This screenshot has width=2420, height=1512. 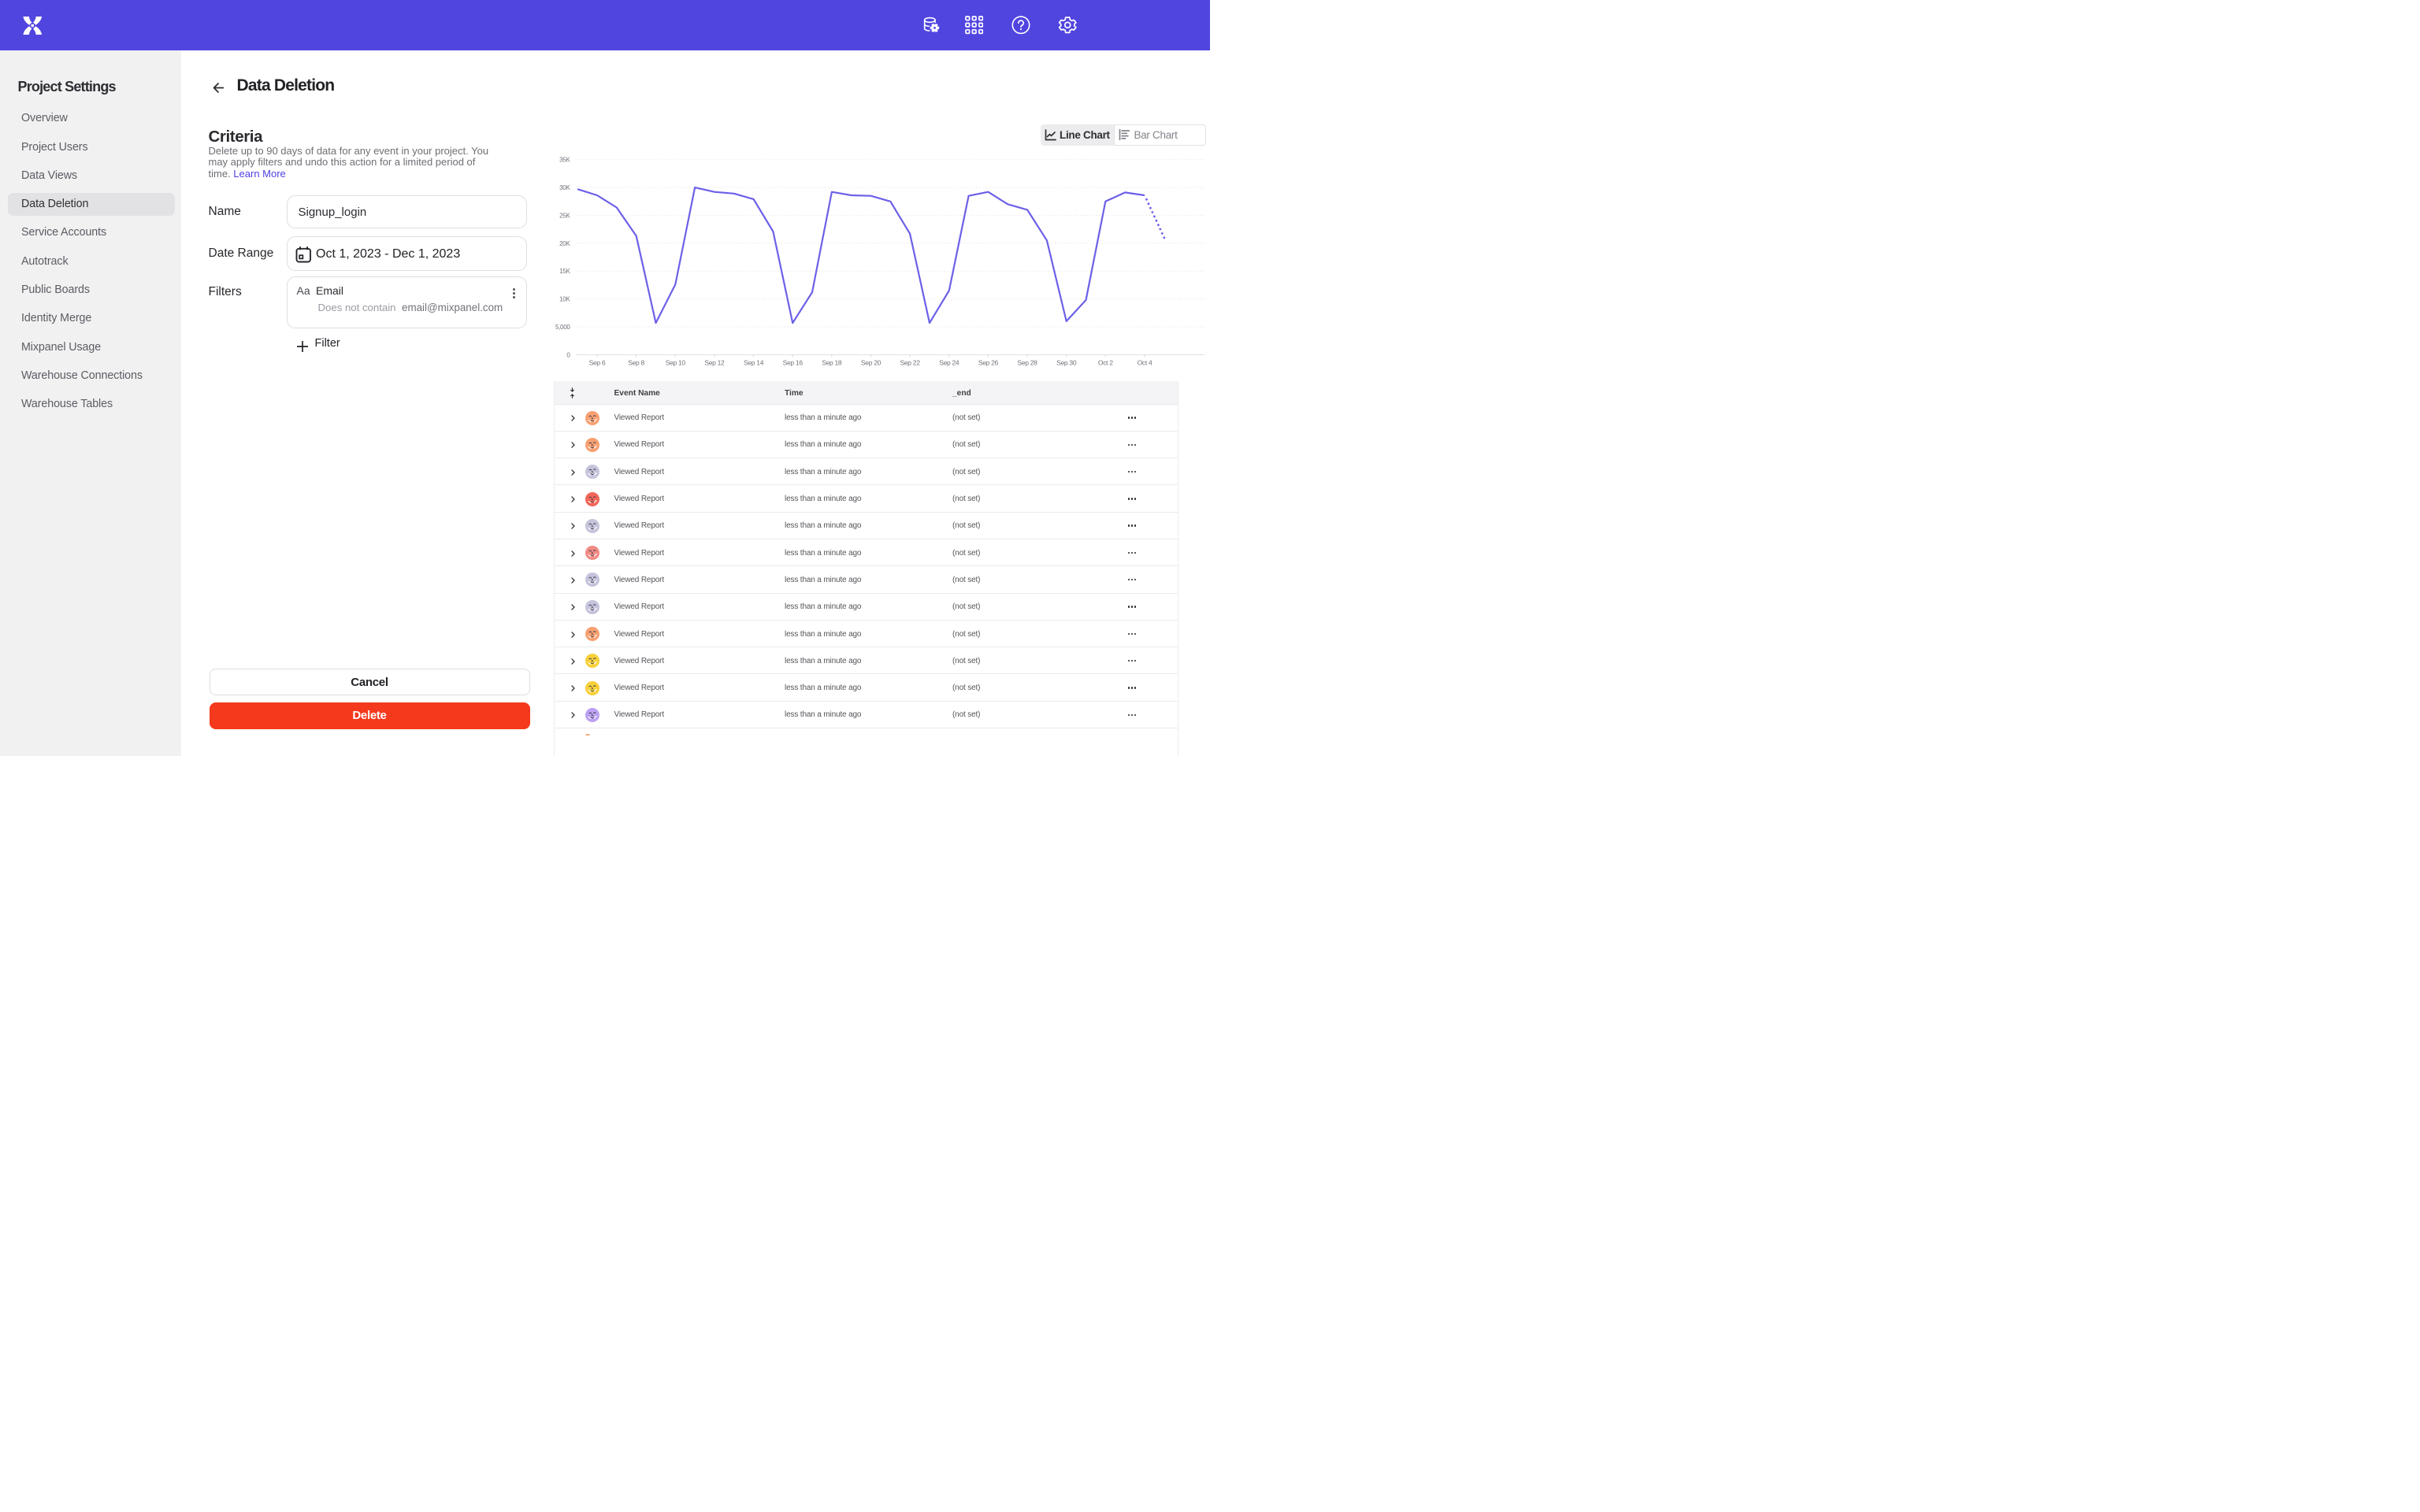 What do you see at coordinates (564, 299) in the screenshot?
I see `svg-text: 10K` at bounding box center [564, 299].